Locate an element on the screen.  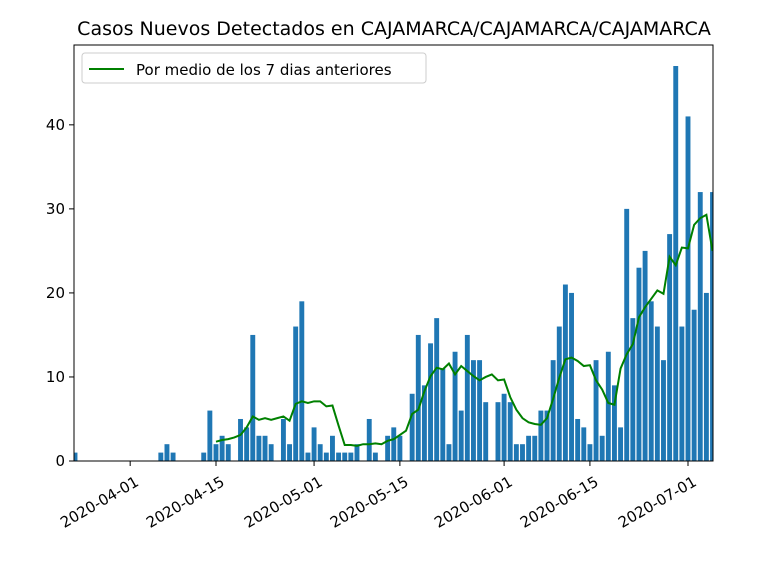
legend: Por medio de los 7 dias anteriores is located at coordinates (254, 68).